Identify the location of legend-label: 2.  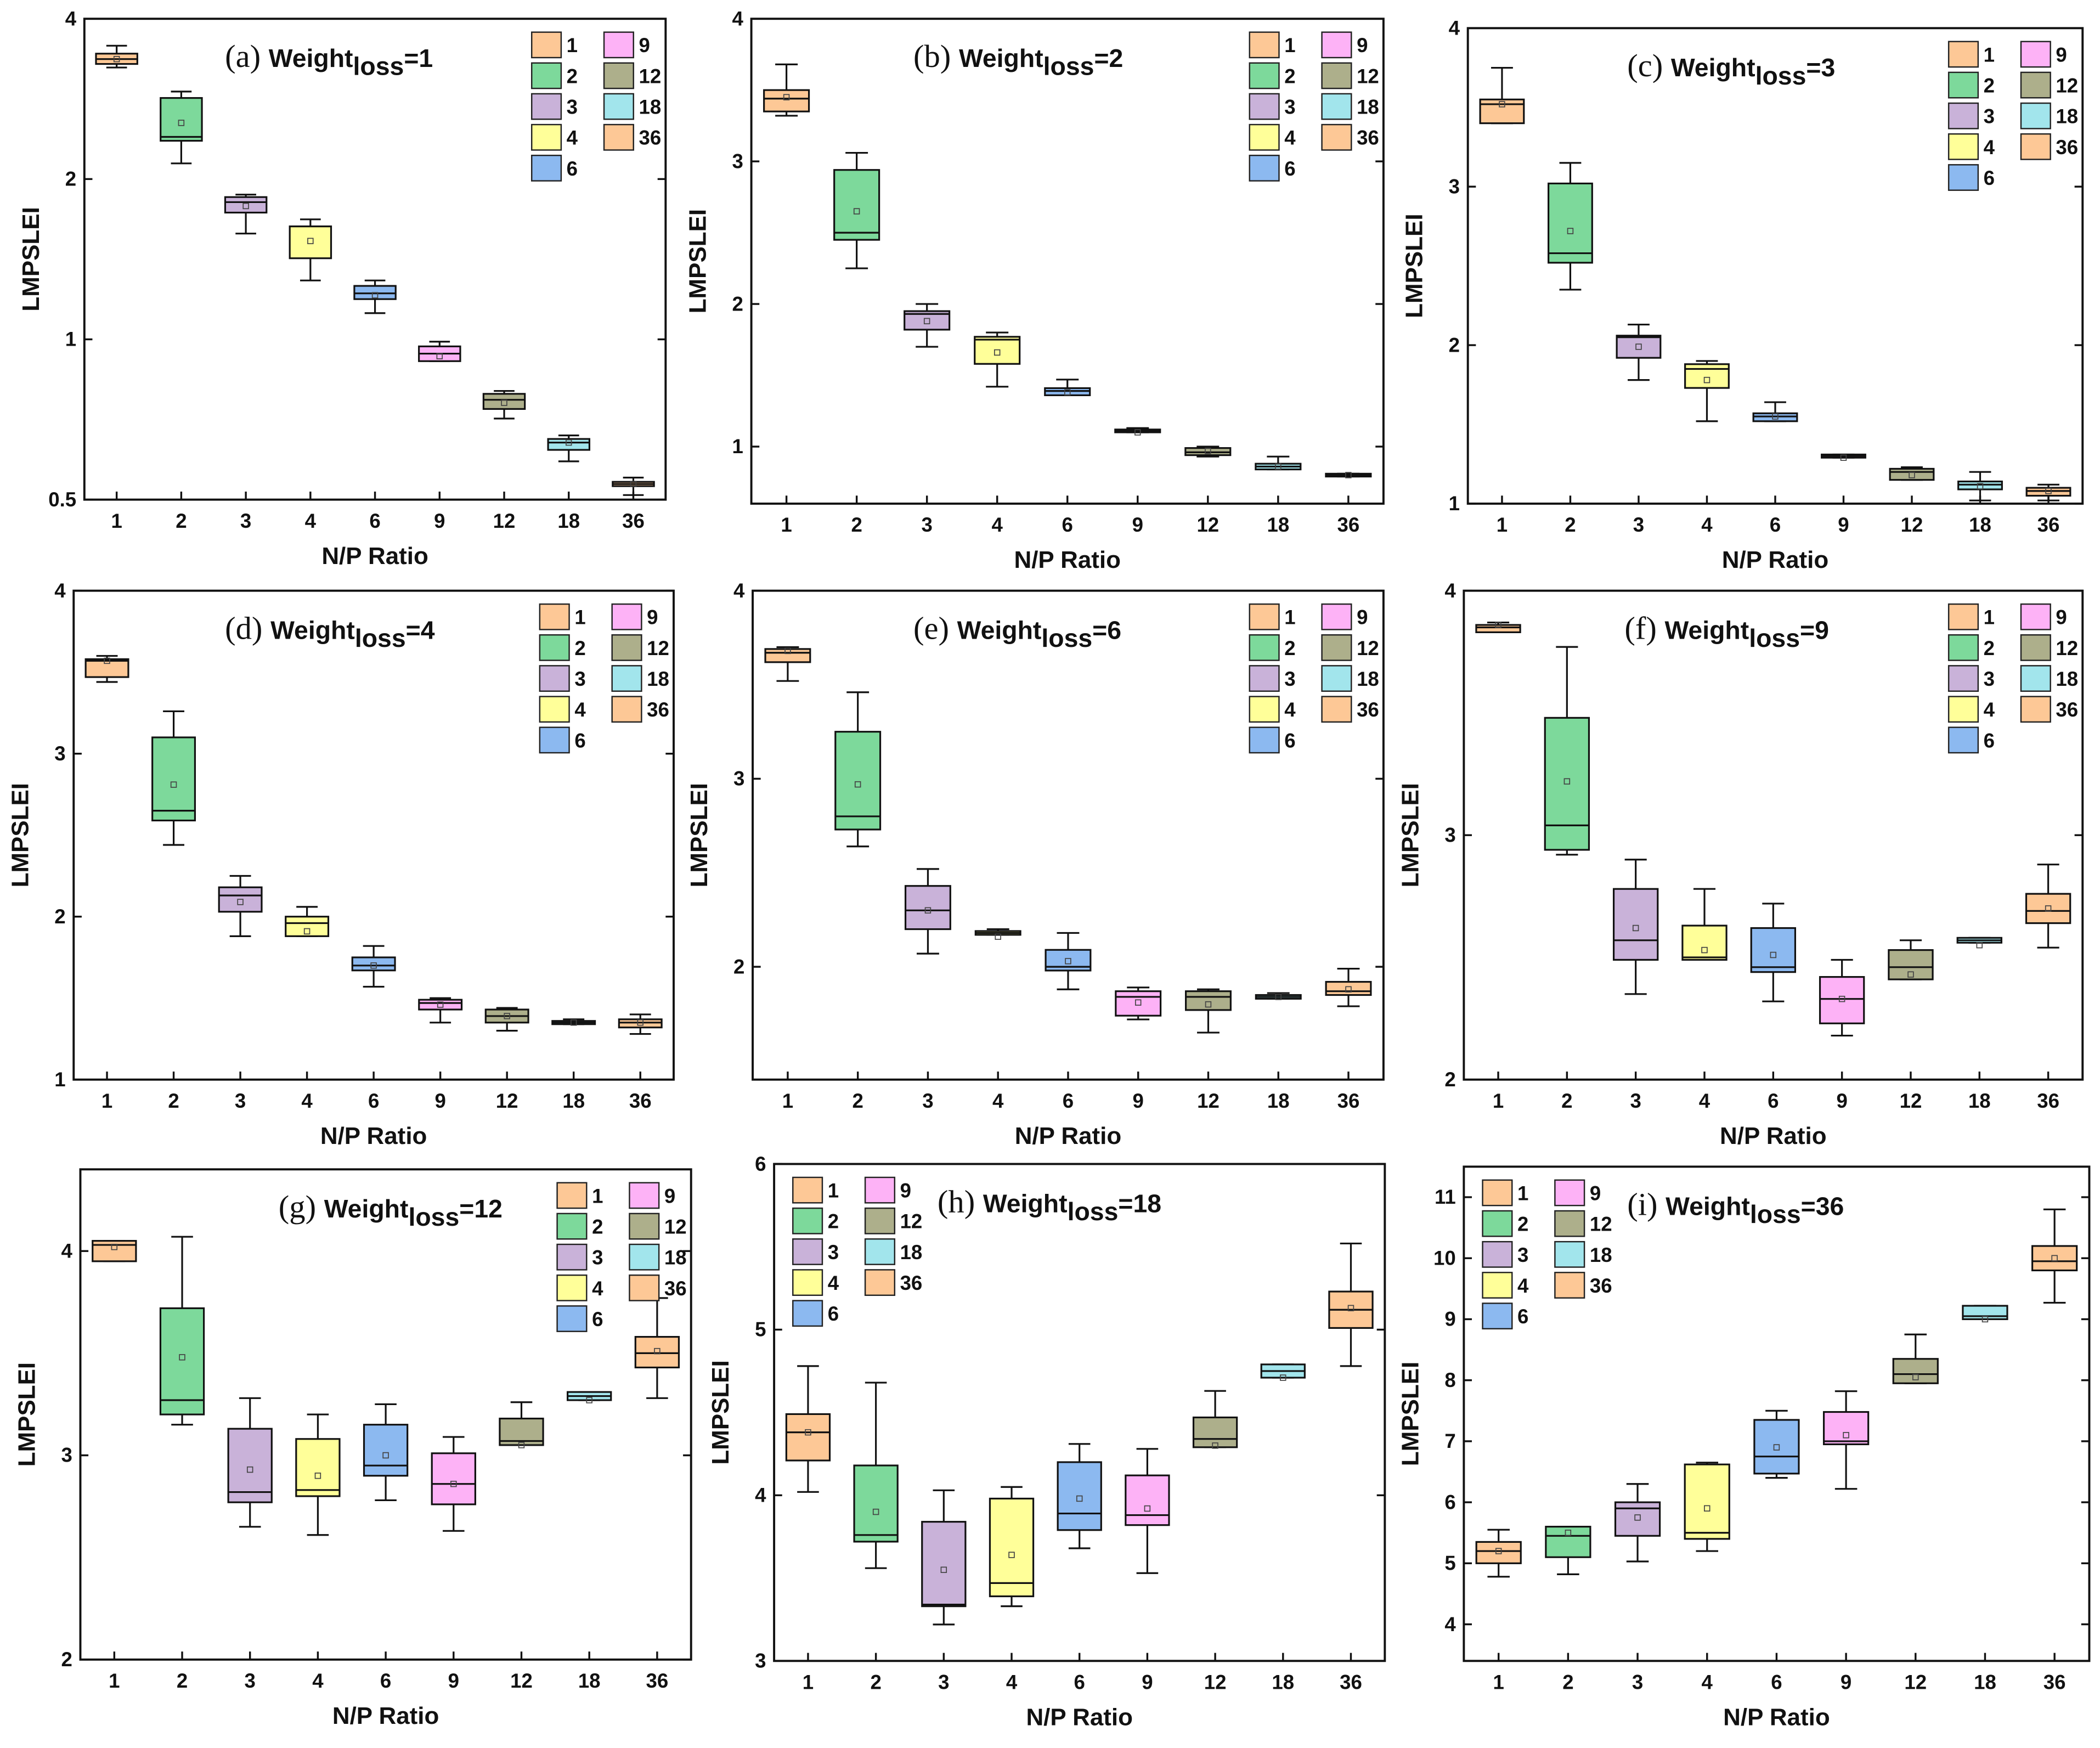
(1289, 648).